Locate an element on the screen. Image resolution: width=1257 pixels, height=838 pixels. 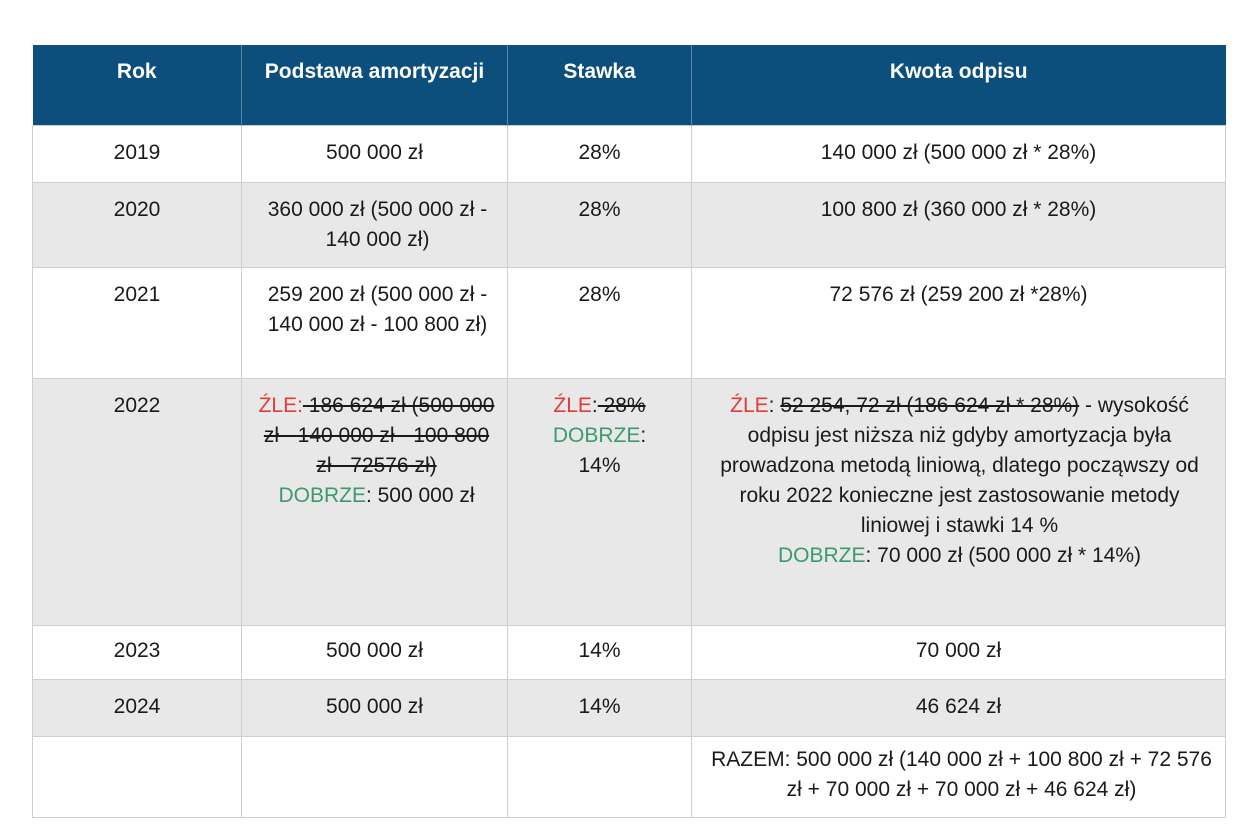
header-rok: Rok is located at coordinates (137, 85).